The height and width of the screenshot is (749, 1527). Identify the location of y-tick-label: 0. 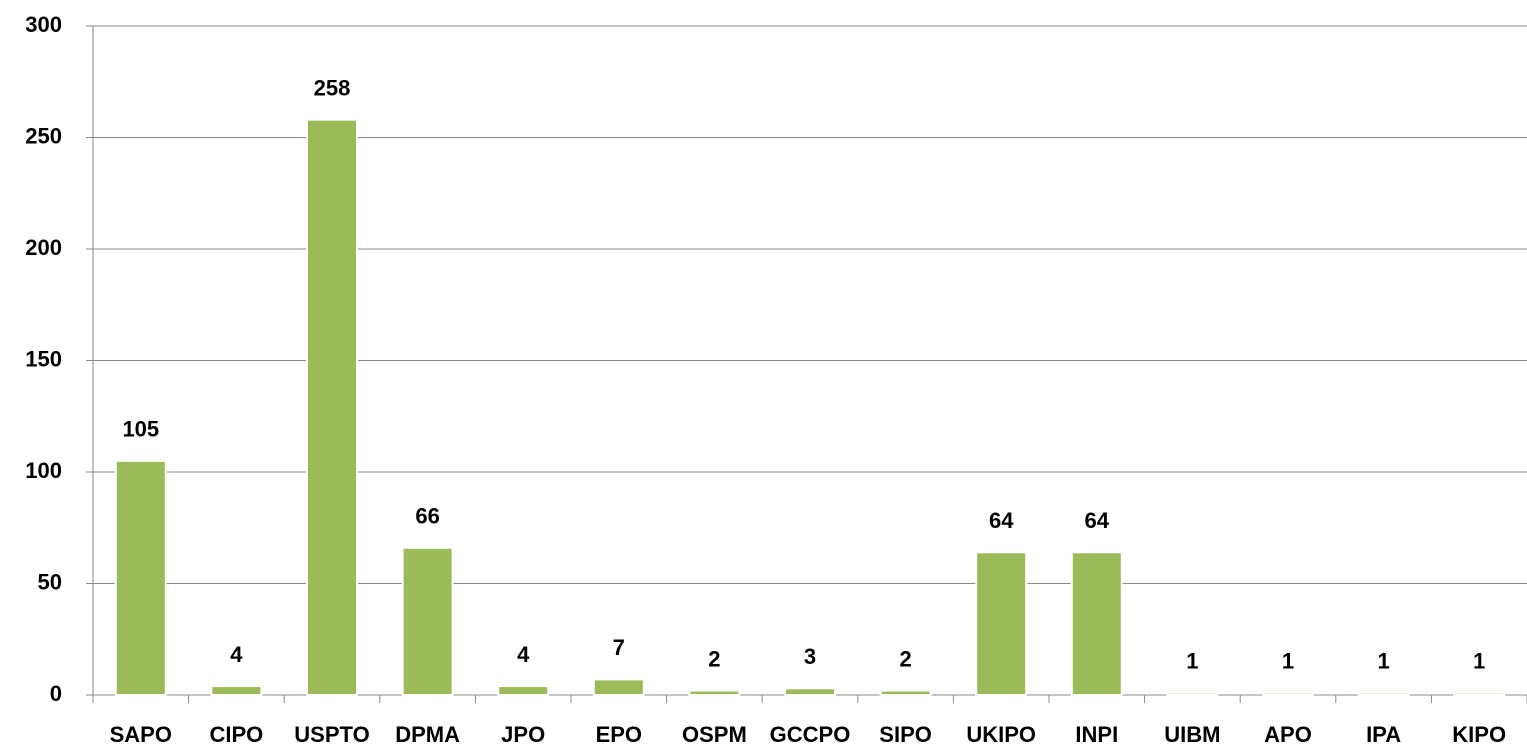
(56, 693).